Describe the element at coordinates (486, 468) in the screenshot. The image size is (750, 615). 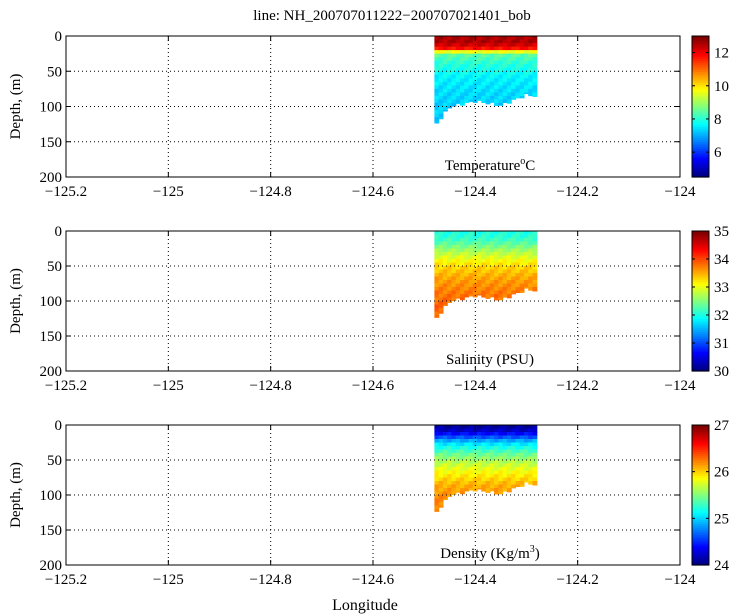
I see `section-heatmap` at that location.